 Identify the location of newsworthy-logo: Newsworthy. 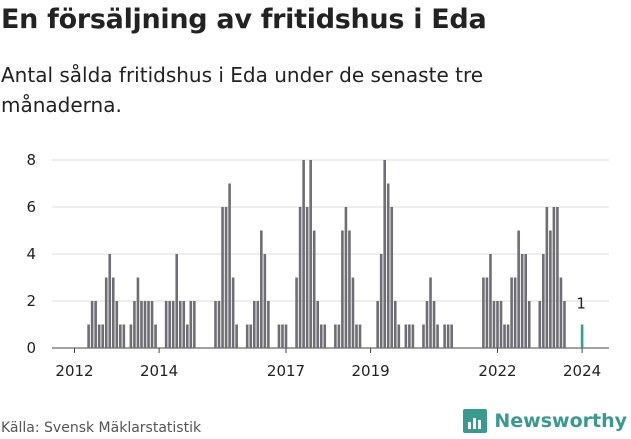
(544, 421).